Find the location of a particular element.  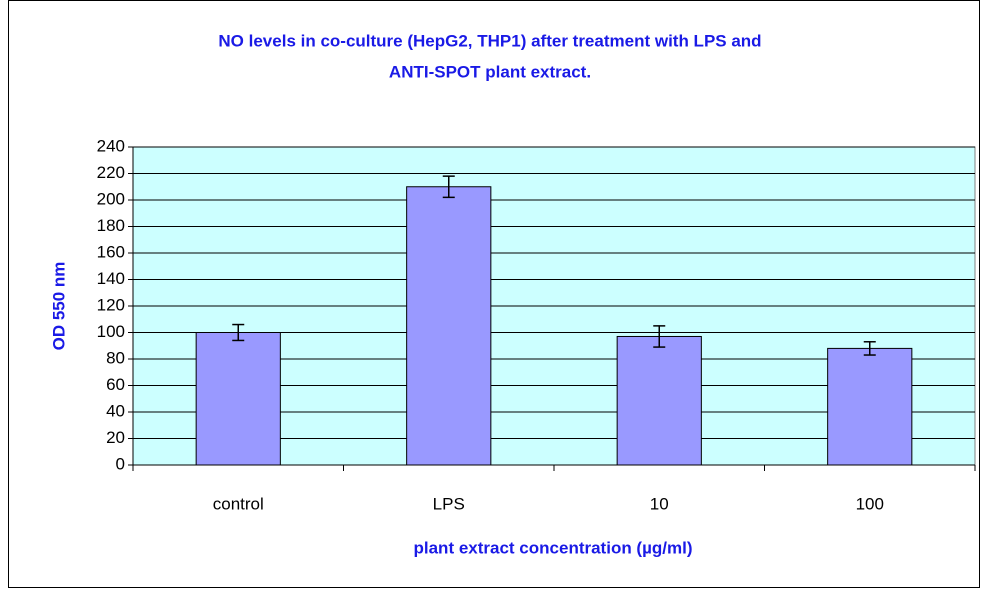

x-tick-label: 10 is located at coordinates (659, 503).